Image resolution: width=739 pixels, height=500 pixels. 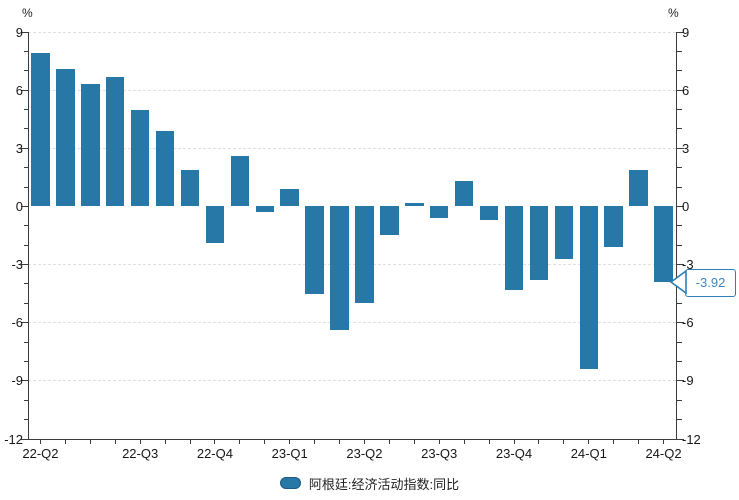 I want to click on callout-arrow-icon, so click(x=678, y=282).